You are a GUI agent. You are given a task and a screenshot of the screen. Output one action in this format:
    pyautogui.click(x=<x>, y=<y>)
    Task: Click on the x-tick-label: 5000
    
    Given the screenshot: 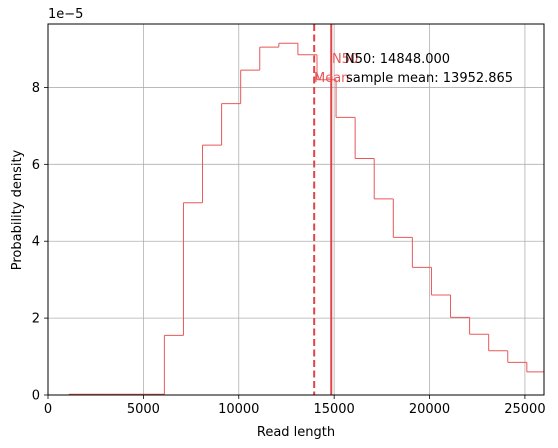 What is the action you would take?
    pyautogui.click(x=143, y=409)
    